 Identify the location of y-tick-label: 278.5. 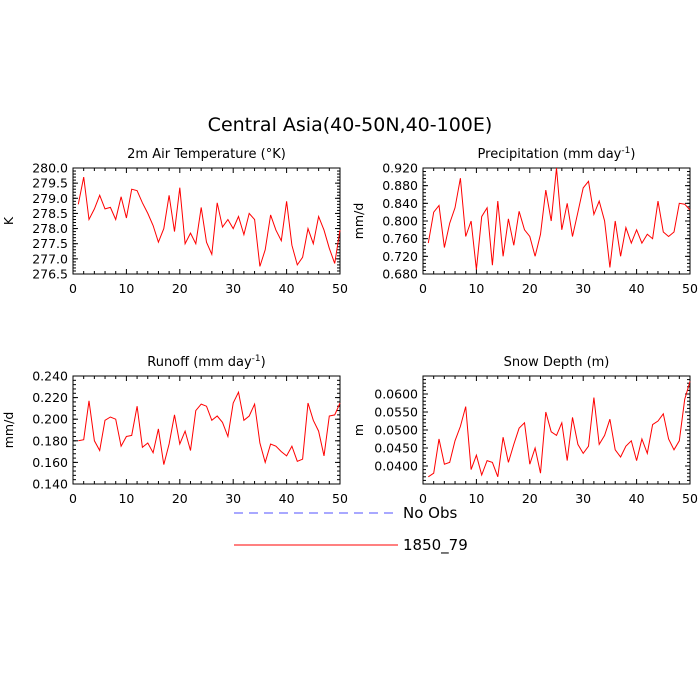
(50, 213).